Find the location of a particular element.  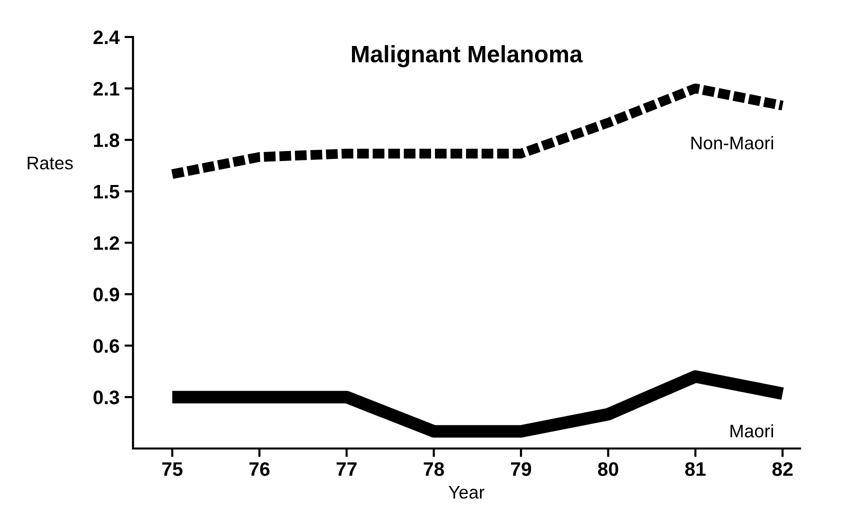

series-label: Maori is located at coordinates (752, 431).